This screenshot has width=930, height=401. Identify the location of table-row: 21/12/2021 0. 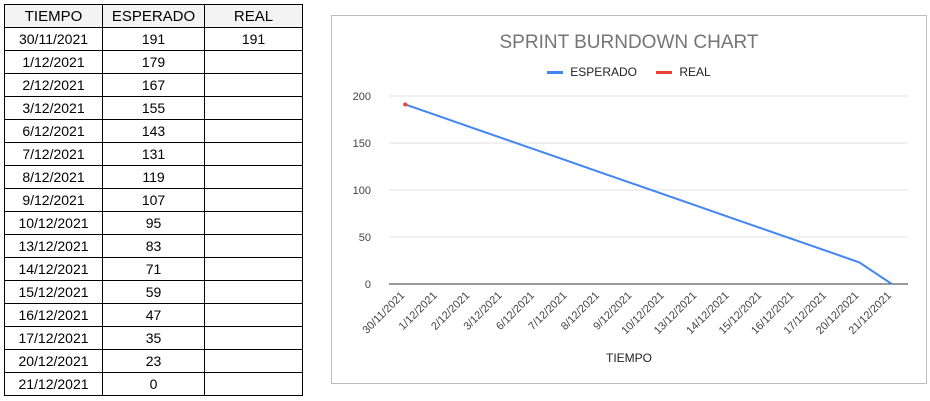
(153, 384).